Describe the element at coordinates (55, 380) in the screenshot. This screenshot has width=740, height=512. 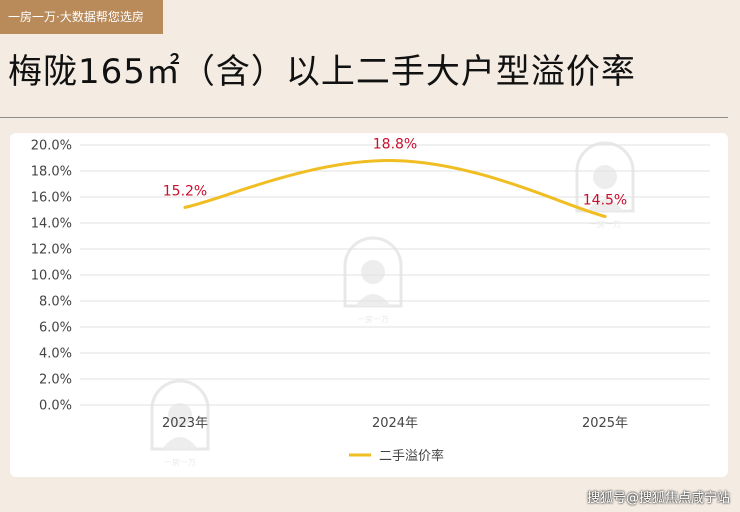
I see `y-tick-label: 2.0%` at that location.